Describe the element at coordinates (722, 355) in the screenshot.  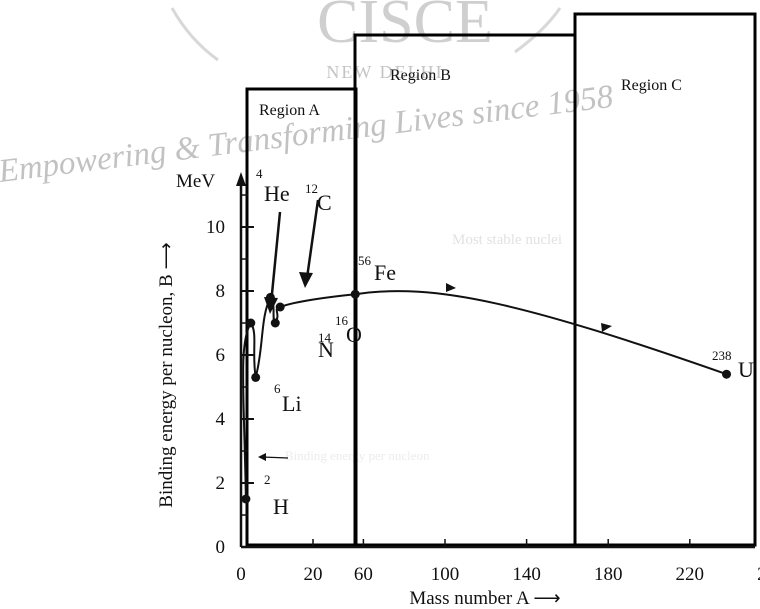
I see `nuclide-mass-u: 238` at that location.